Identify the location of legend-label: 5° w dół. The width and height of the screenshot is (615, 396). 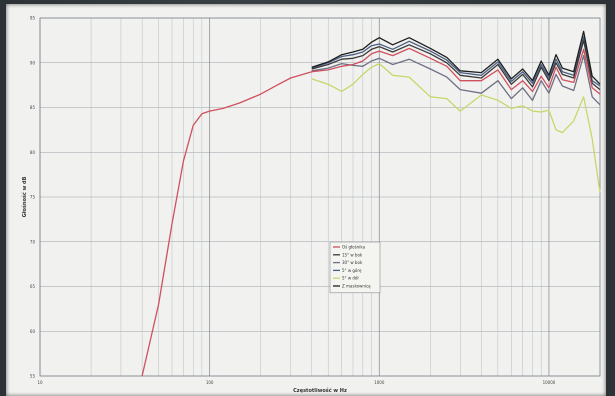
(350, 278).